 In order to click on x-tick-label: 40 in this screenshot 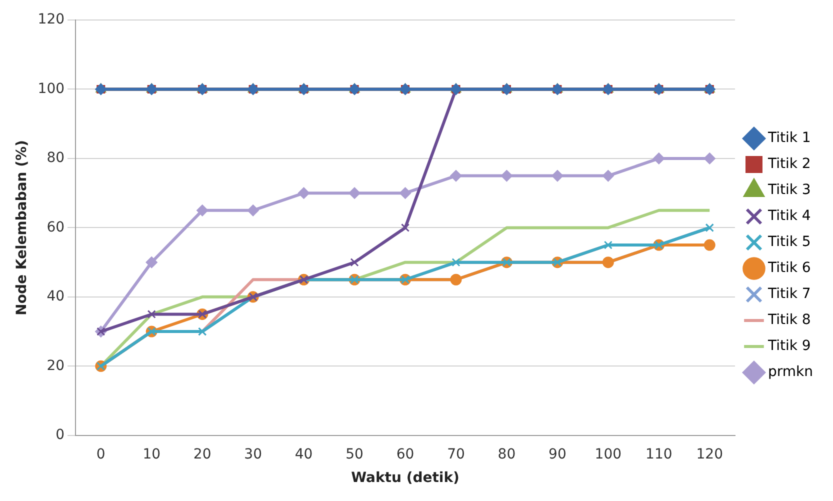, I will do `click(303, 454)`.